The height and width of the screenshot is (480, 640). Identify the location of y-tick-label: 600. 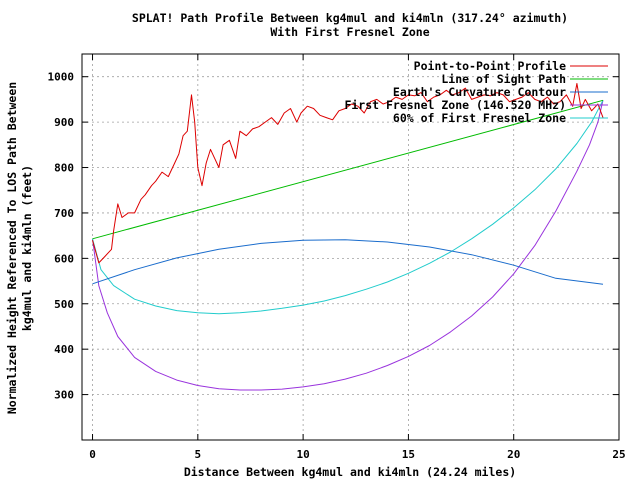
(64, 258).